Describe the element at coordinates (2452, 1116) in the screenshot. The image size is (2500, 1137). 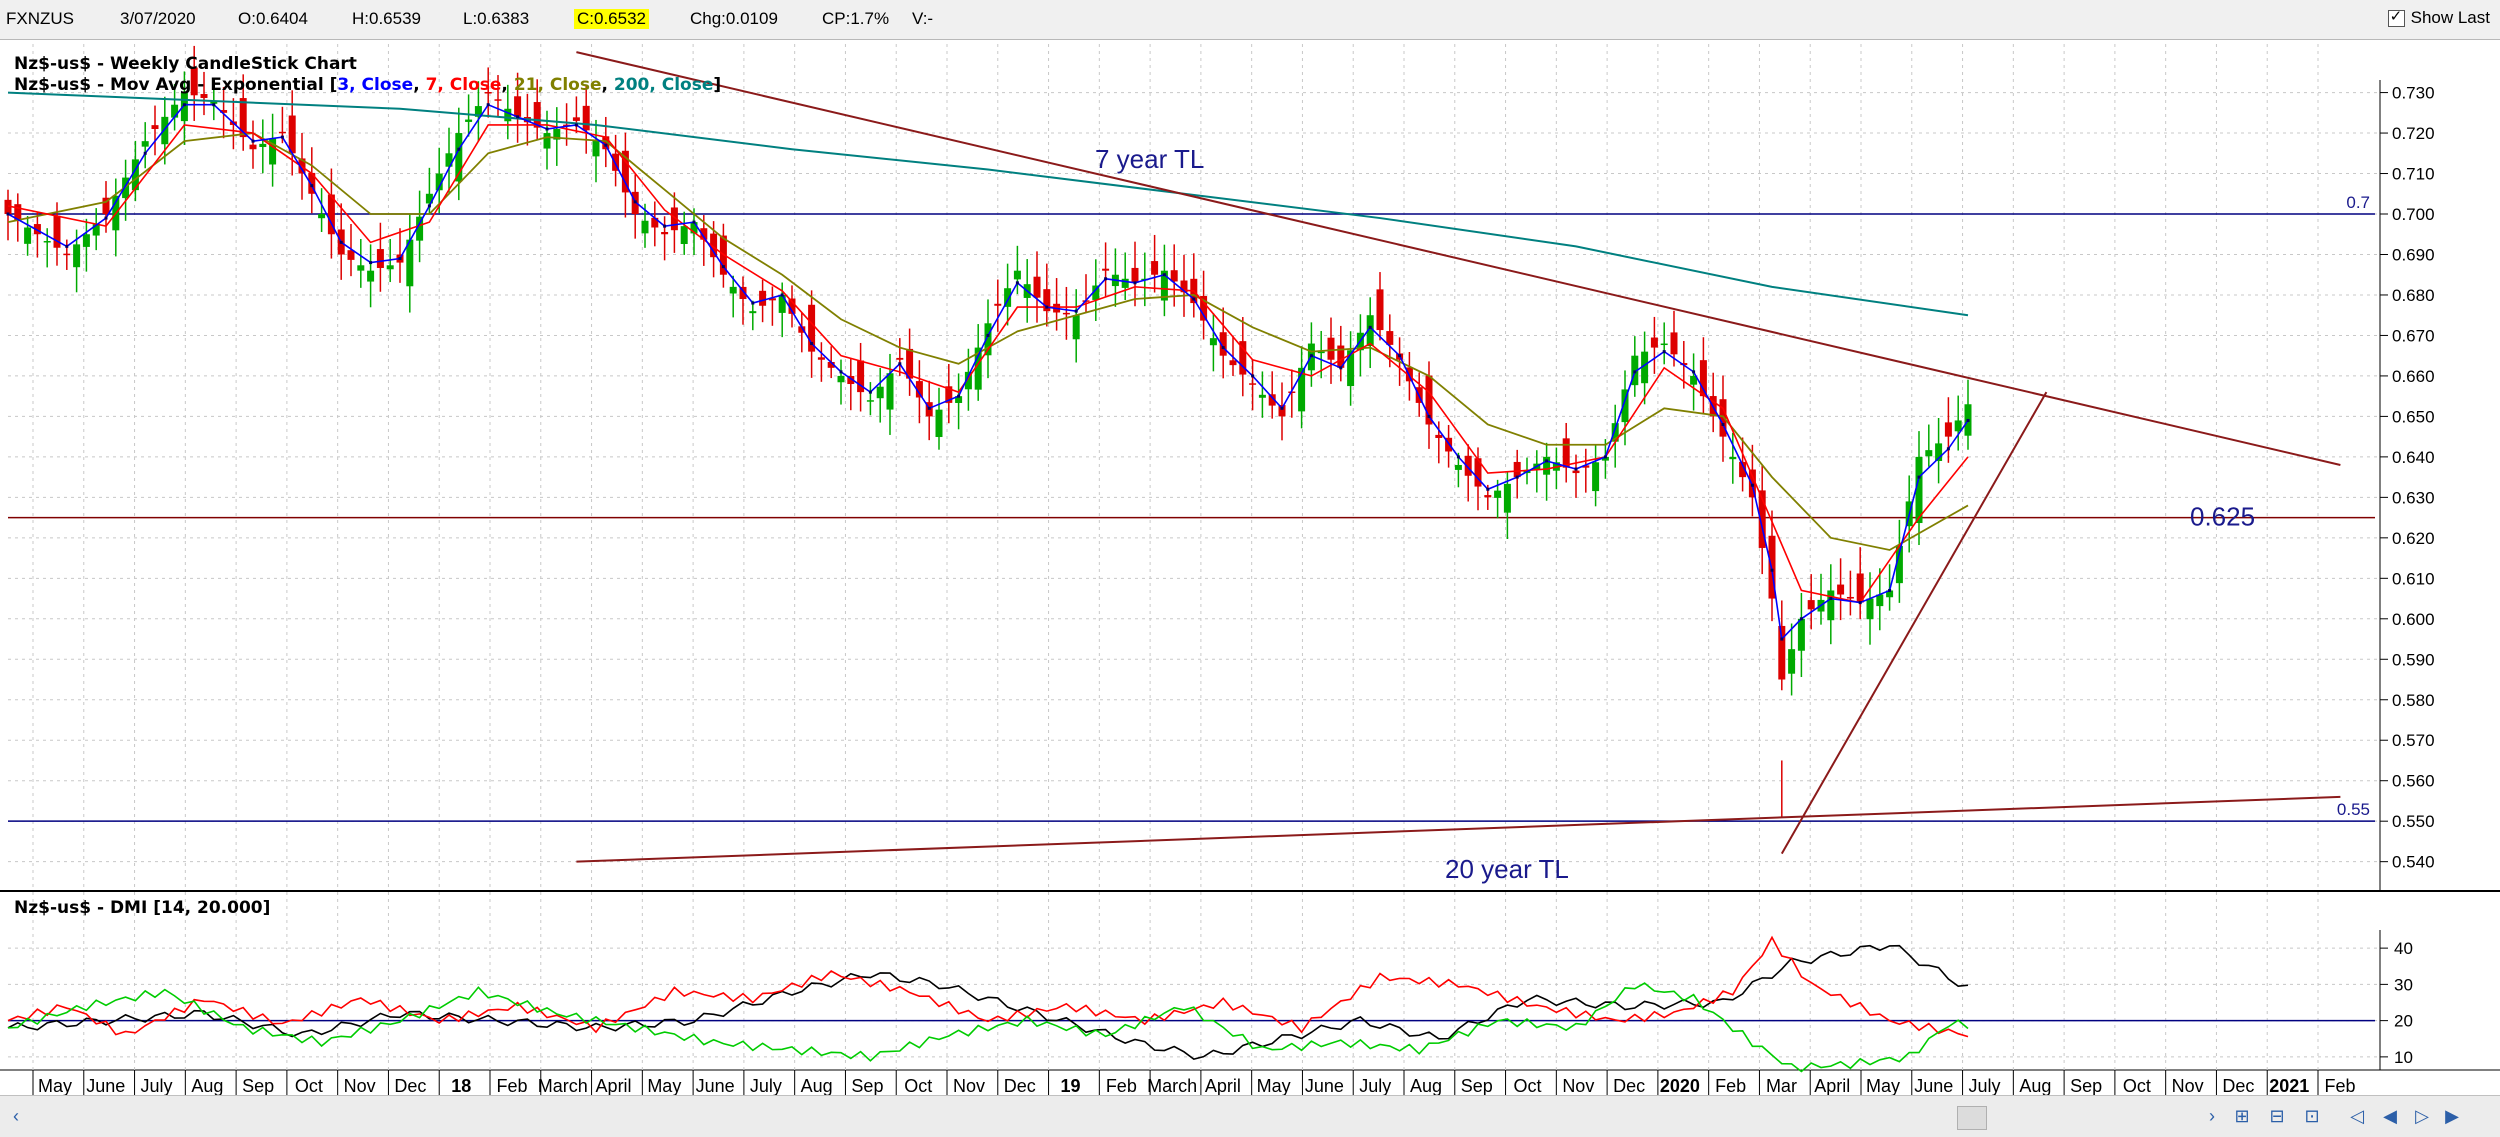
I see `last-page-icon: ▶` at that location.